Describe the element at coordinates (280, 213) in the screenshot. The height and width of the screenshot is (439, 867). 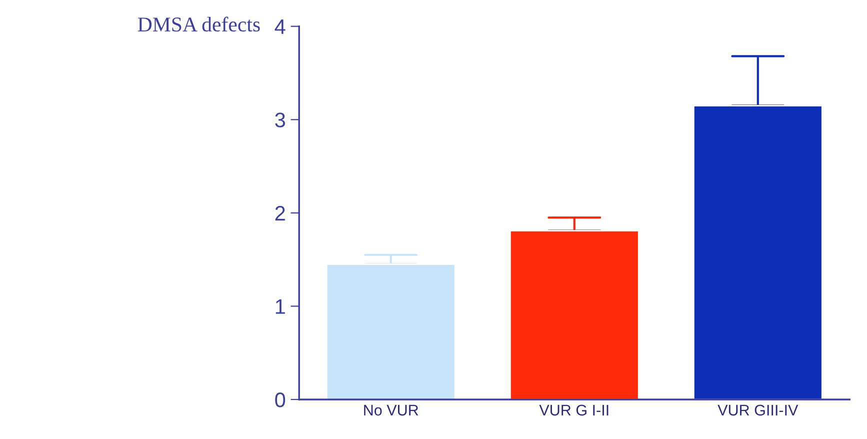
I see `y-tick-label: 2` at that location.